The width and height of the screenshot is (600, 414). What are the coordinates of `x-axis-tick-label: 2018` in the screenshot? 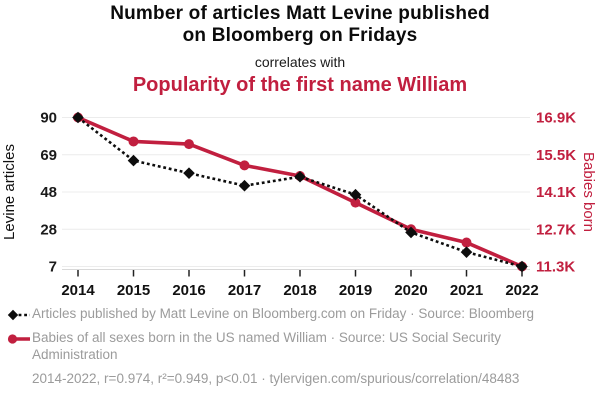 It's located at (299, 290).